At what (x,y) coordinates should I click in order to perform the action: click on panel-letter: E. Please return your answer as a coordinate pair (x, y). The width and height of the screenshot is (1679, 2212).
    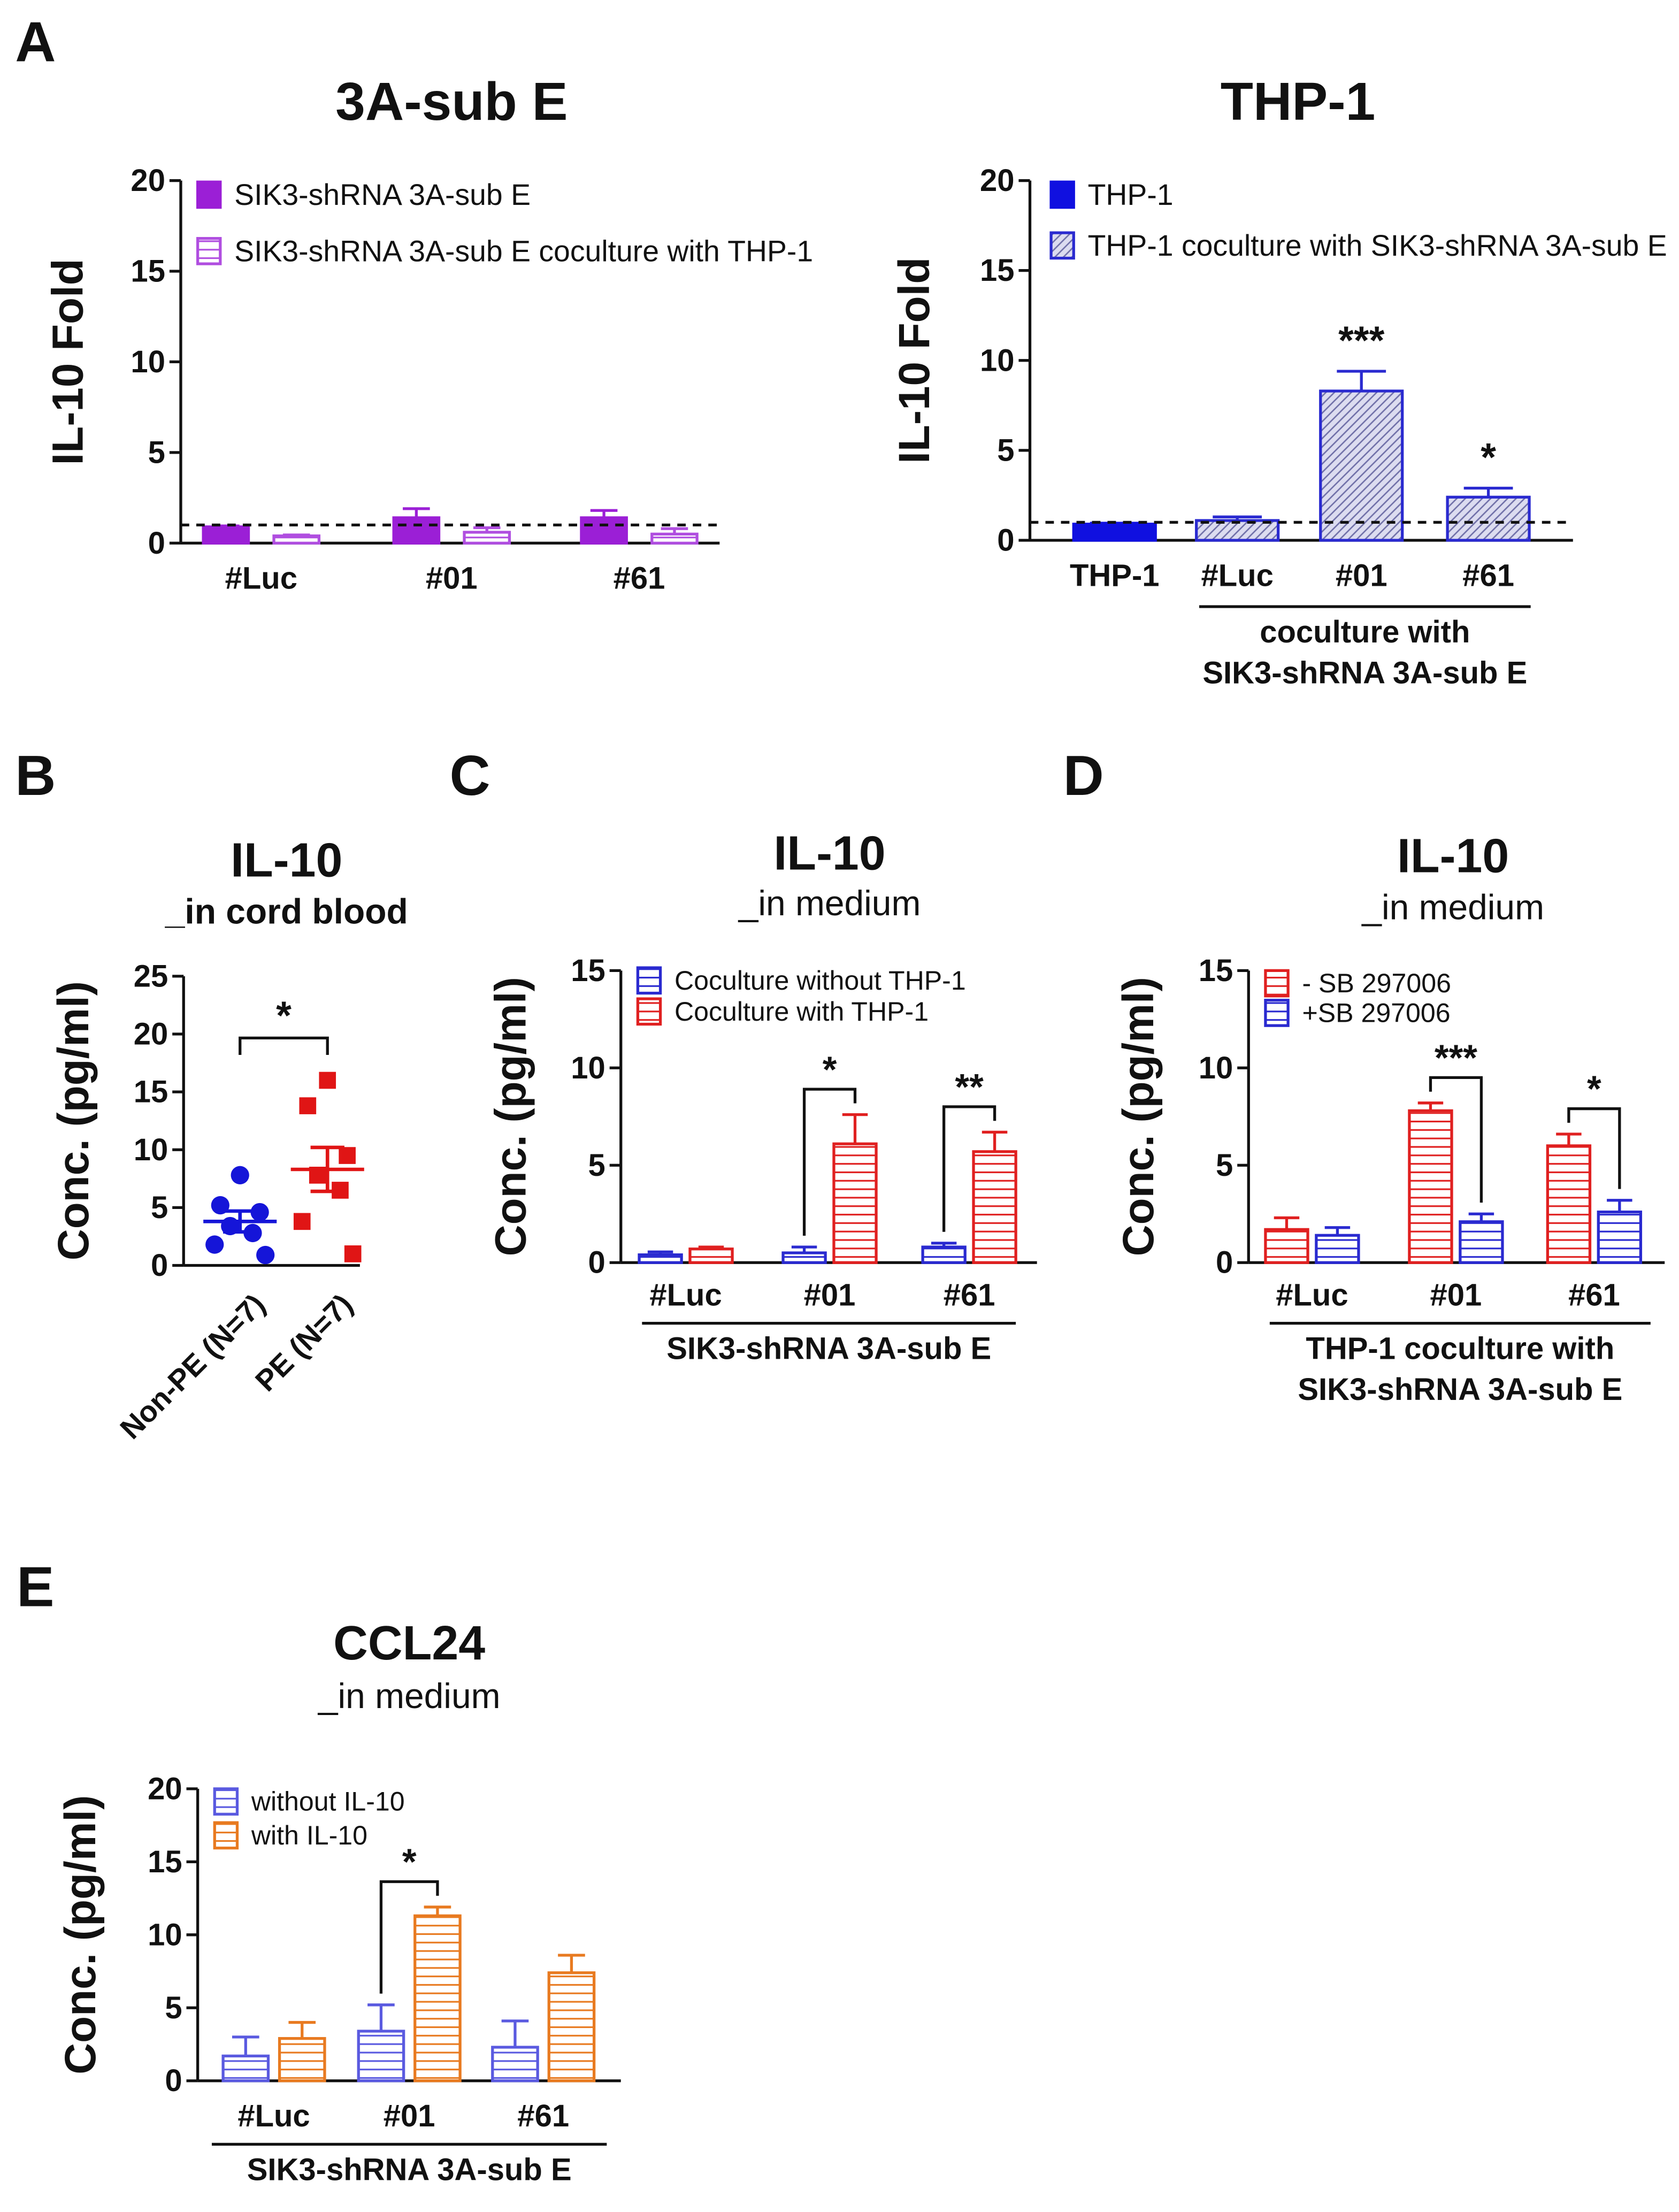
    Looking at the image, I should click on (35, 1587).